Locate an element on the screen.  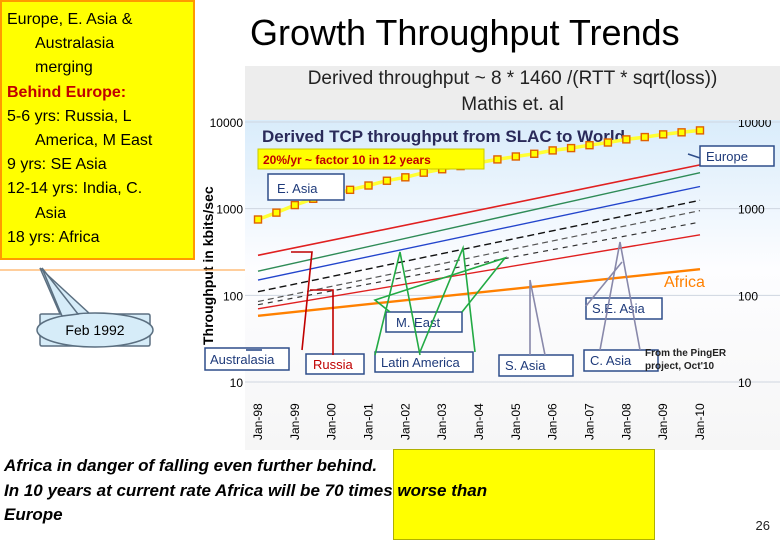
label-box-russia is located at coordinates (335, 364).